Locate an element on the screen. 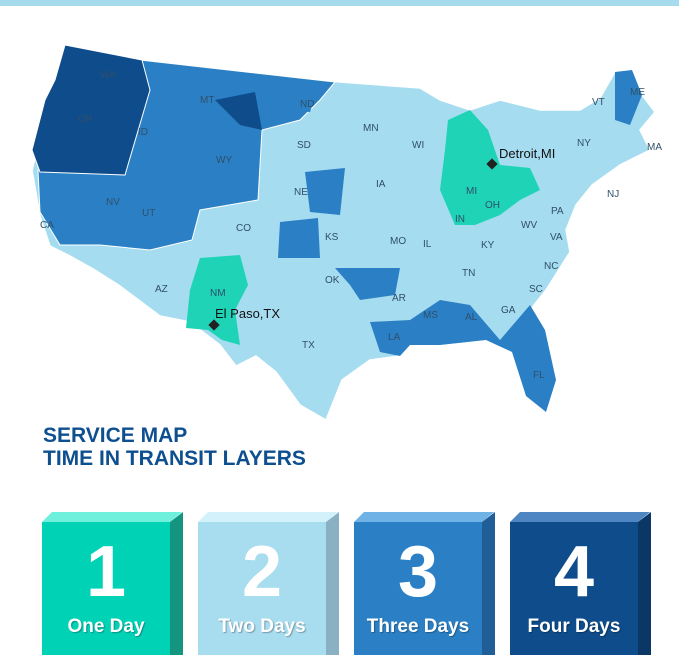  state-label-pa: PA is located at coordinates (557, 211).